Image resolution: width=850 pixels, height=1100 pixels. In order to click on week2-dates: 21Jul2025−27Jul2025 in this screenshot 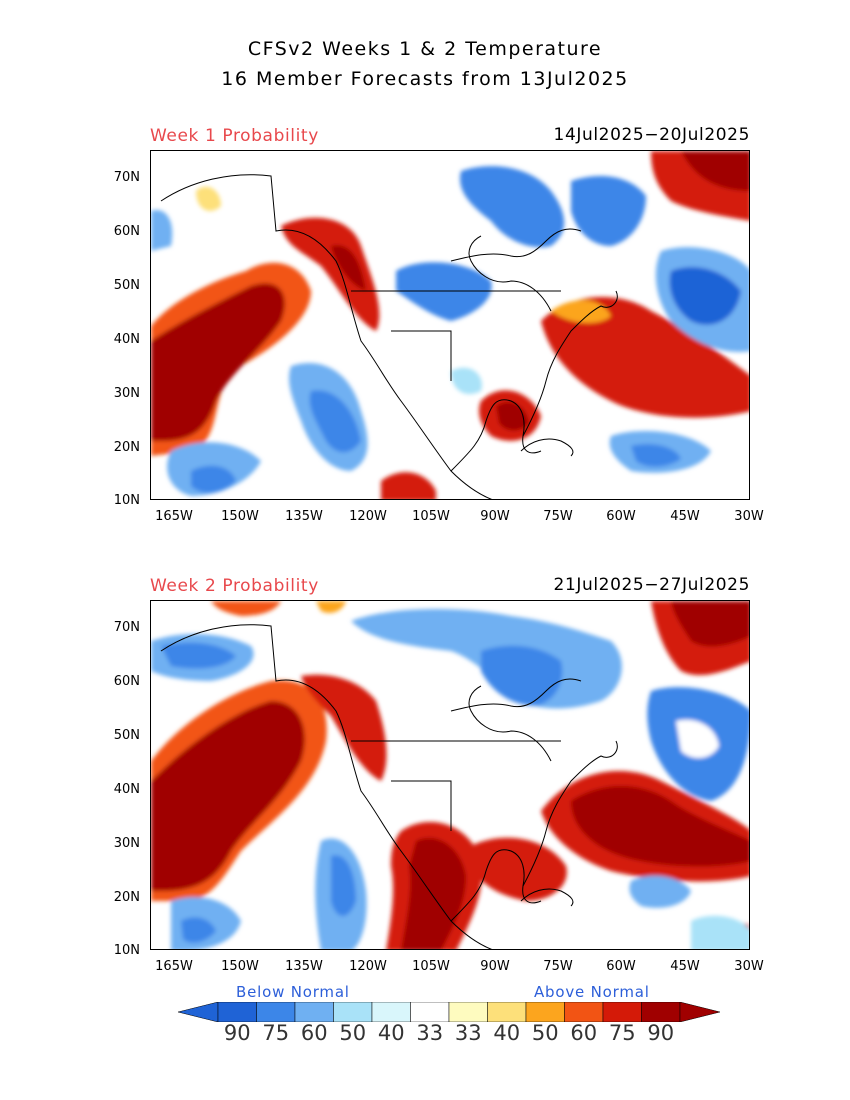, I will do `click(651, 585)`.